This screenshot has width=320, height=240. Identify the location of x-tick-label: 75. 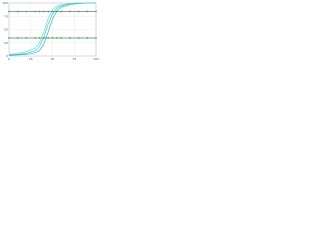
(74, 59).